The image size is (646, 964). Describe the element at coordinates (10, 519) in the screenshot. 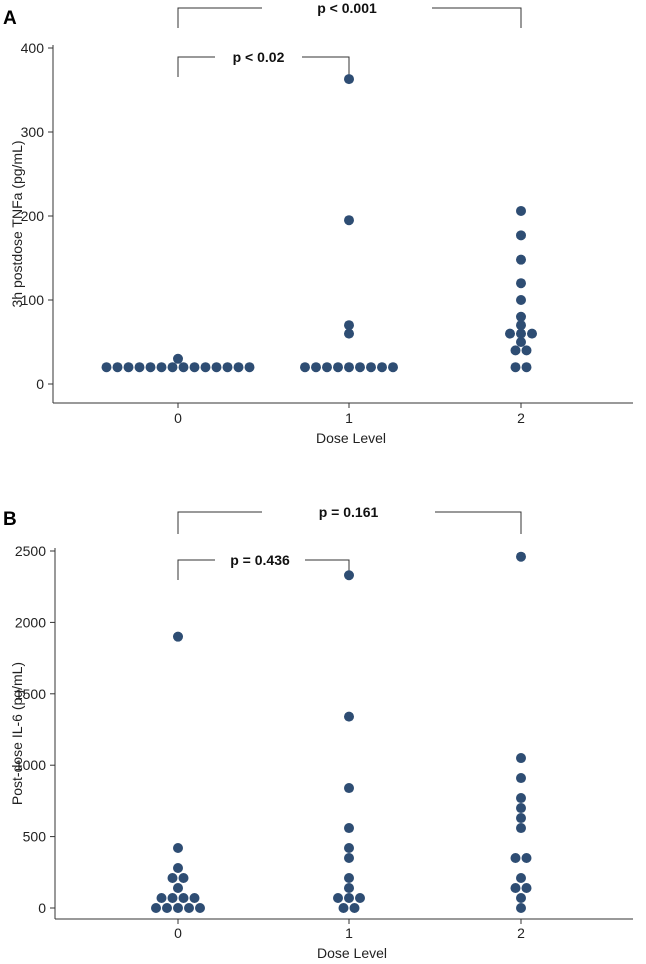

I see `panel-label: B` at that location.